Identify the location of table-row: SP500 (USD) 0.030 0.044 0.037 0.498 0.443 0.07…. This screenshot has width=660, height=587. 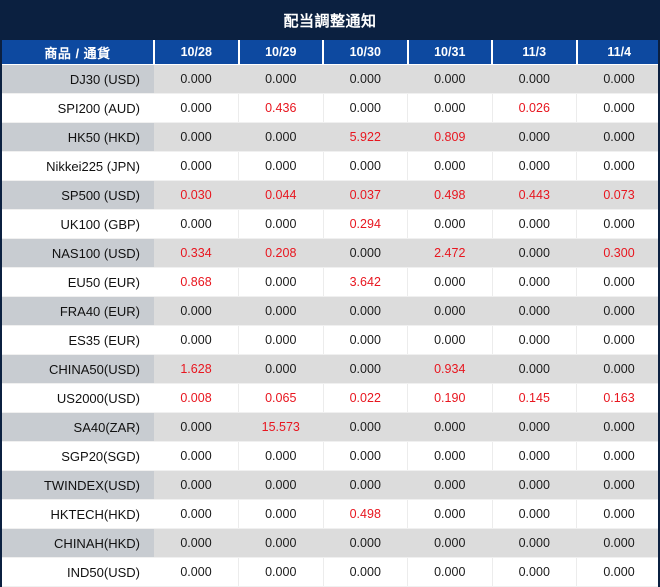
(330, 195).